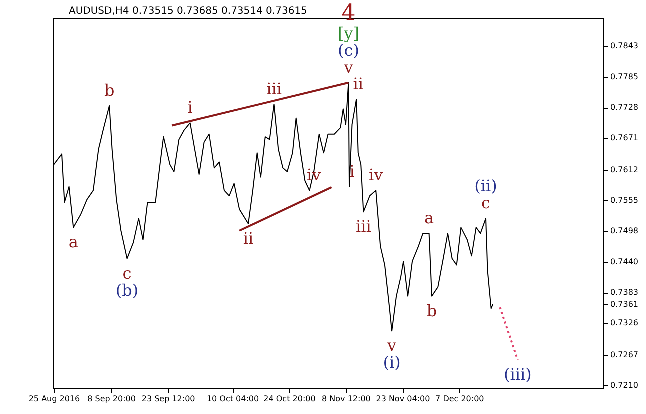  What do you see at coordinates (349, 33) in the screenshot?
I see `annotation: [y]` at bounding box center [349, 33].